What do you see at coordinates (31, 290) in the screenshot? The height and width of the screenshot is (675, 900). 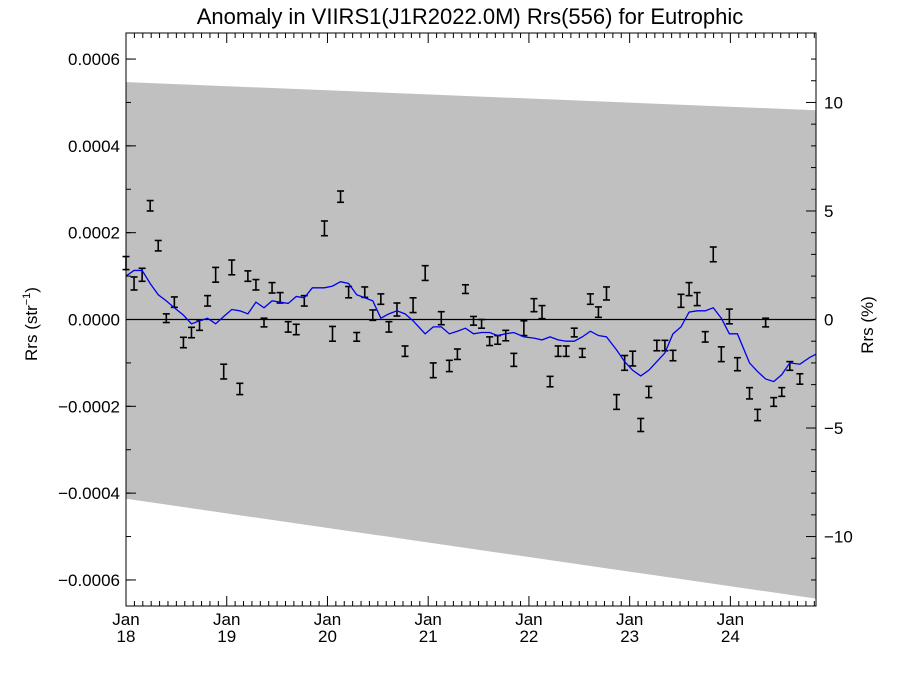 I see `y-axis-left-label-close: )` at bounding box center [31, 290].